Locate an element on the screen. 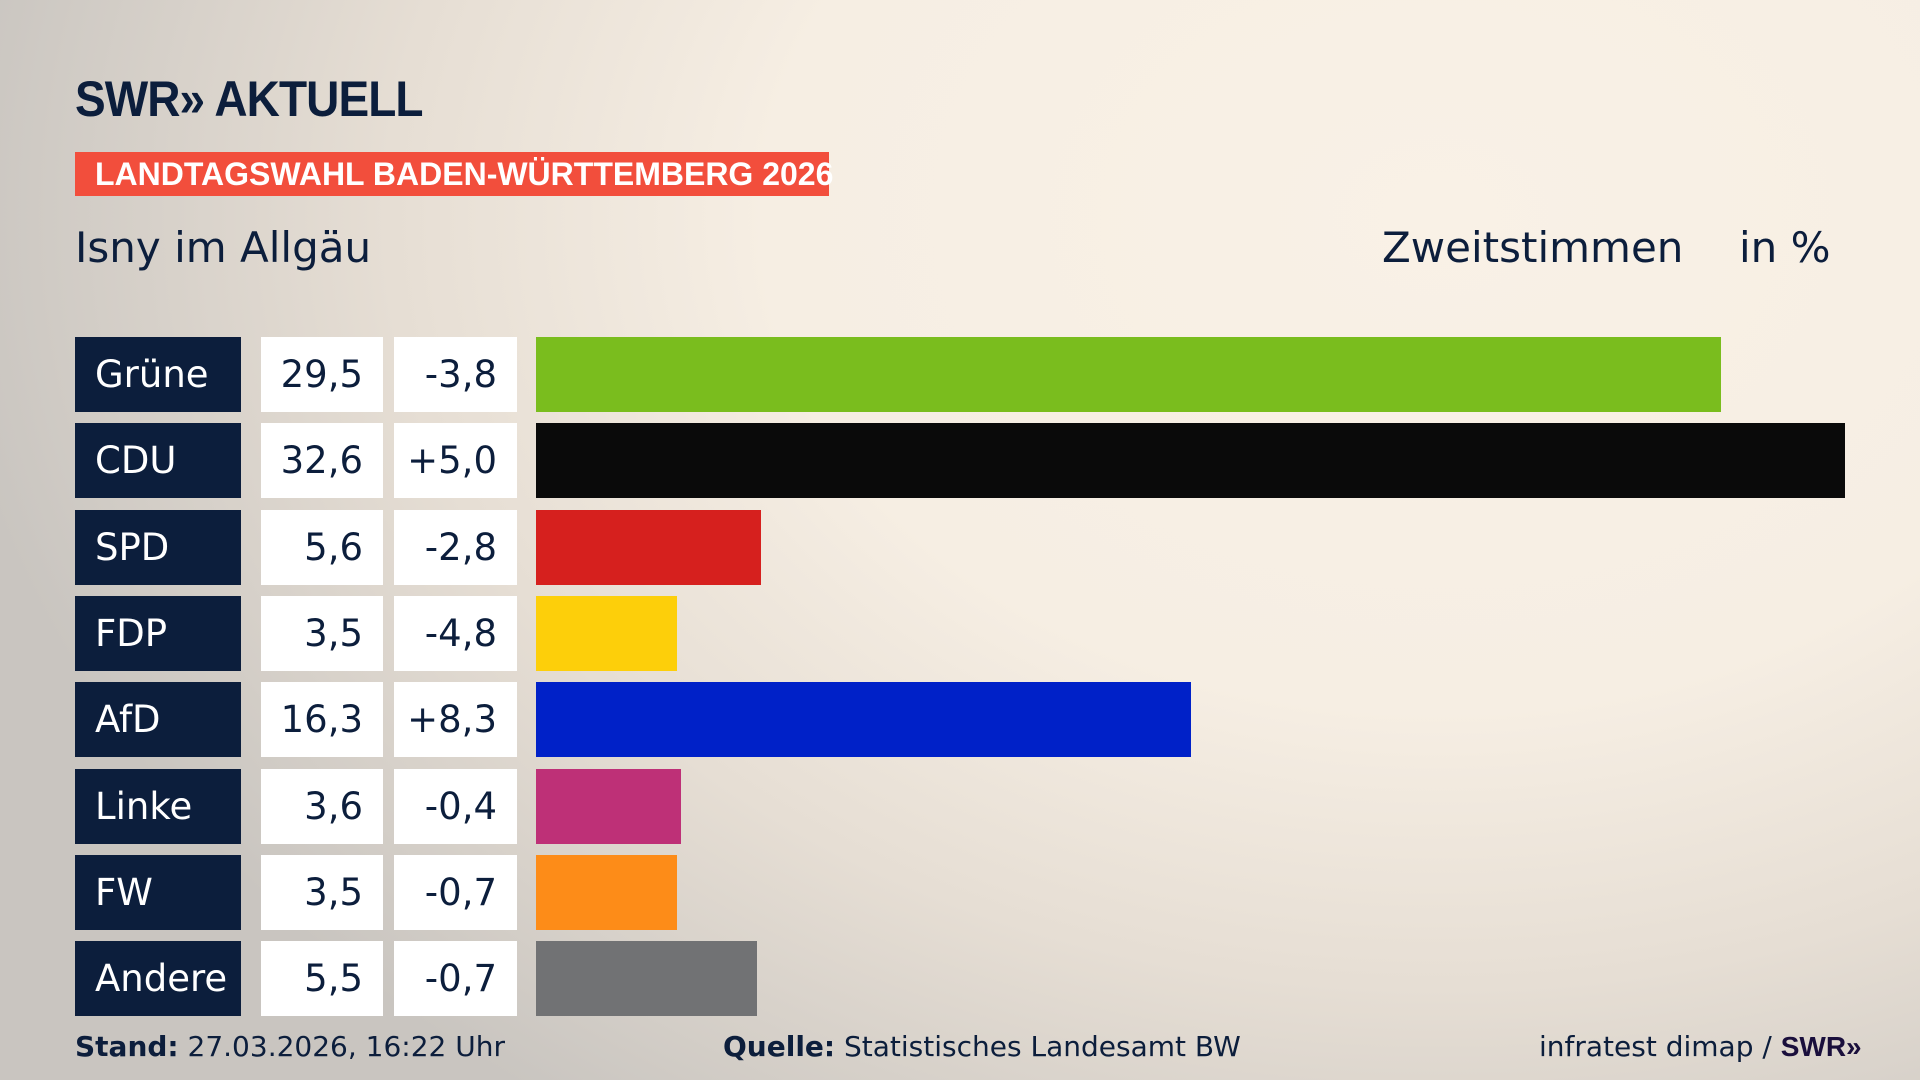 The height and width of the screenshot is (1080, 1920). vote-change: -2,8 is located at coordinates (455, 547).